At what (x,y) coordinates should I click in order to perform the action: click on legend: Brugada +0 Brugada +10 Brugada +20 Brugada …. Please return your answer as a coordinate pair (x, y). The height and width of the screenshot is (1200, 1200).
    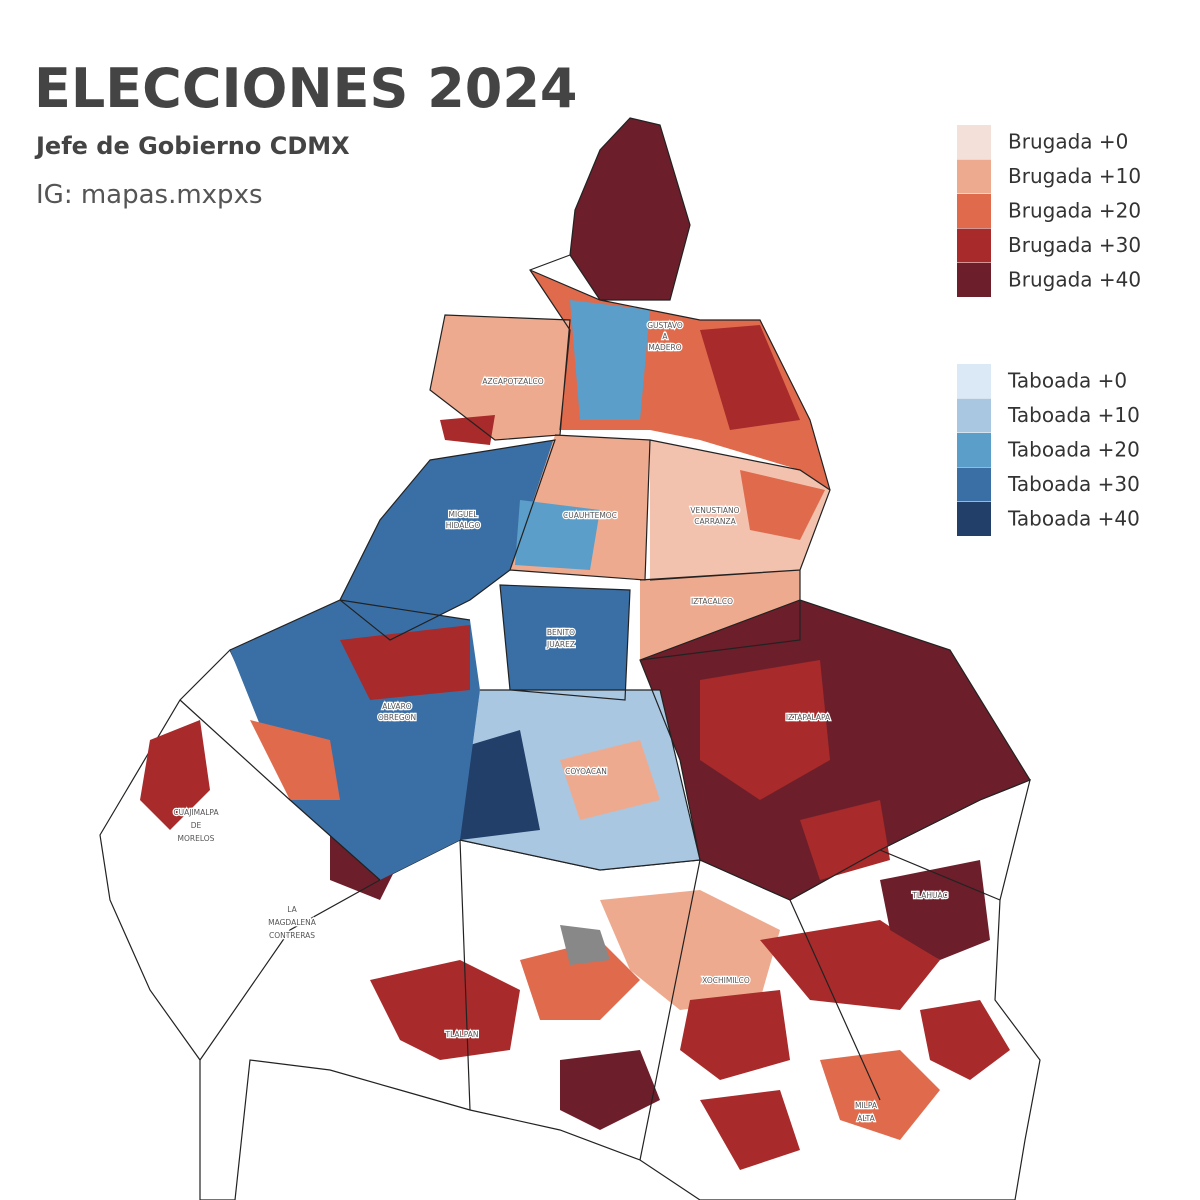
    Looking at the image, I should click on (1049, 330).